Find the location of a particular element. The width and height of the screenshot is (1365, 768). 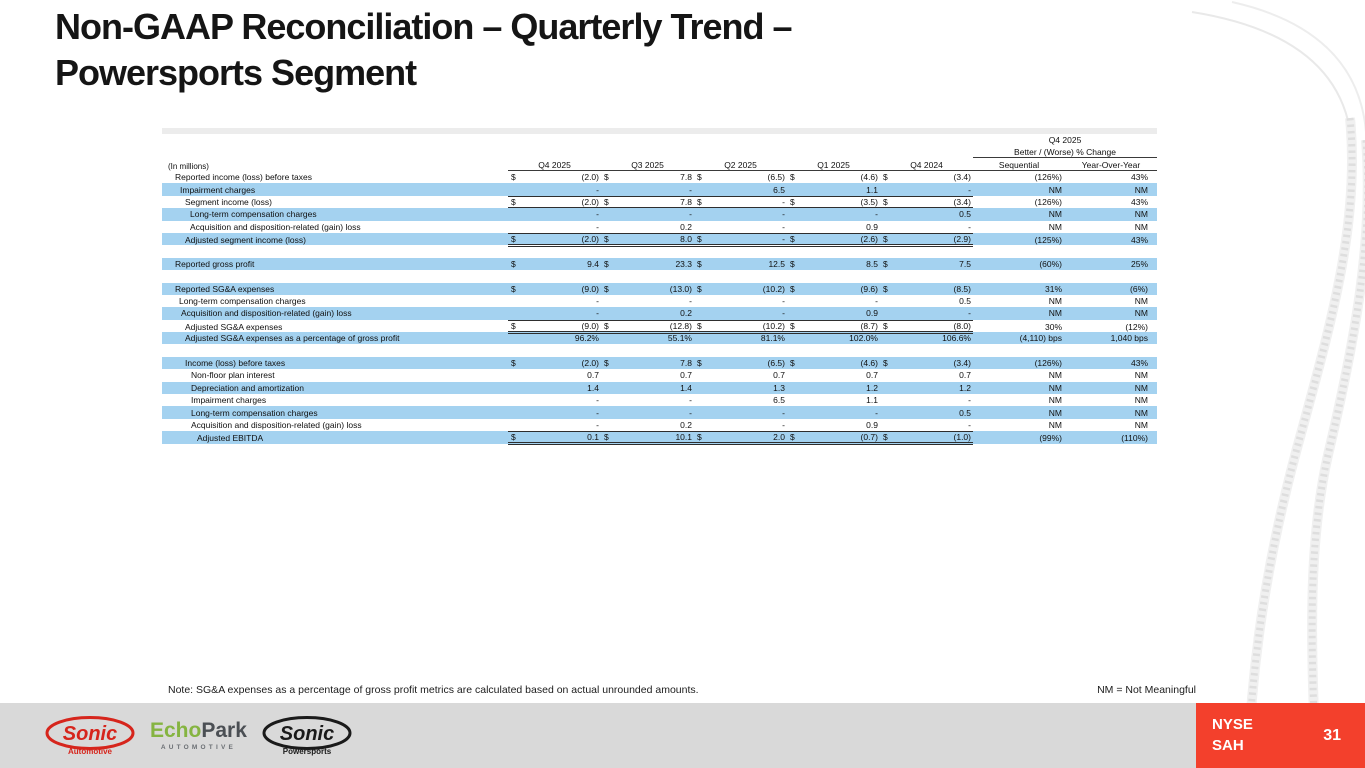

sequential-column-header: Sequential is located at coordinates (1019, 164).